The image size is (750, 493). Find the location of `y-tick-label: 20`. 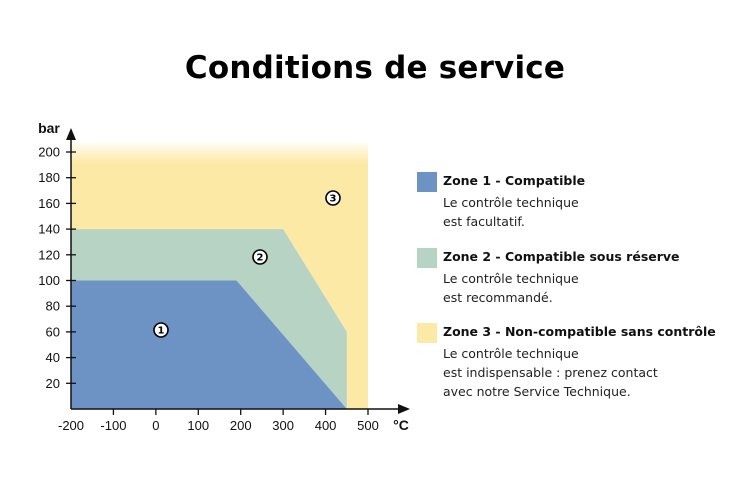

y-tick-label: 20 is located at coordinates (53, 383).